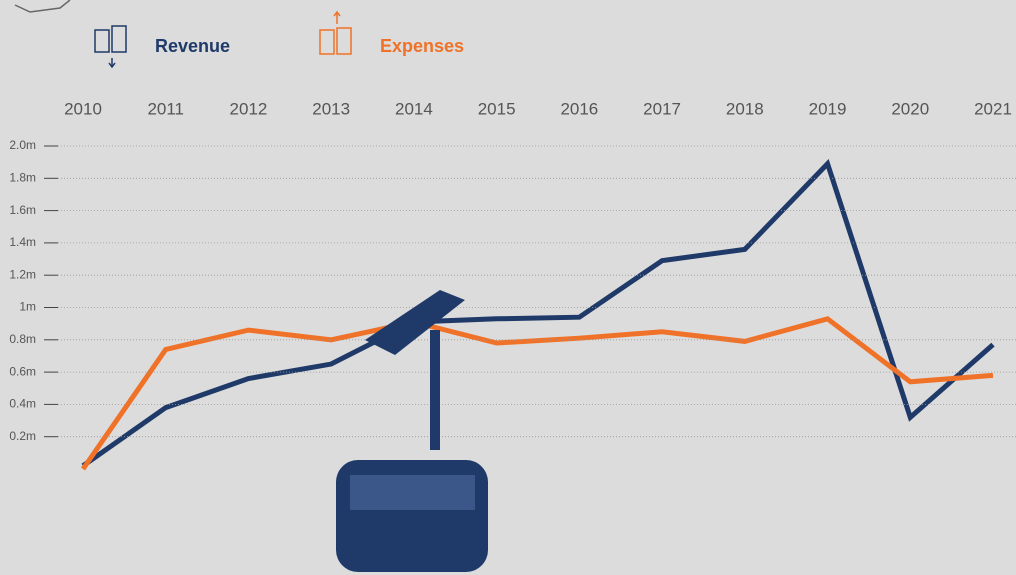 Image resolution: width=1016 pixels, height=575 pixels. What do you see at coordinates (22, 210) in the screenshot?
I see `y-tick-label: 1.6m` at bounding box center [22, 210].